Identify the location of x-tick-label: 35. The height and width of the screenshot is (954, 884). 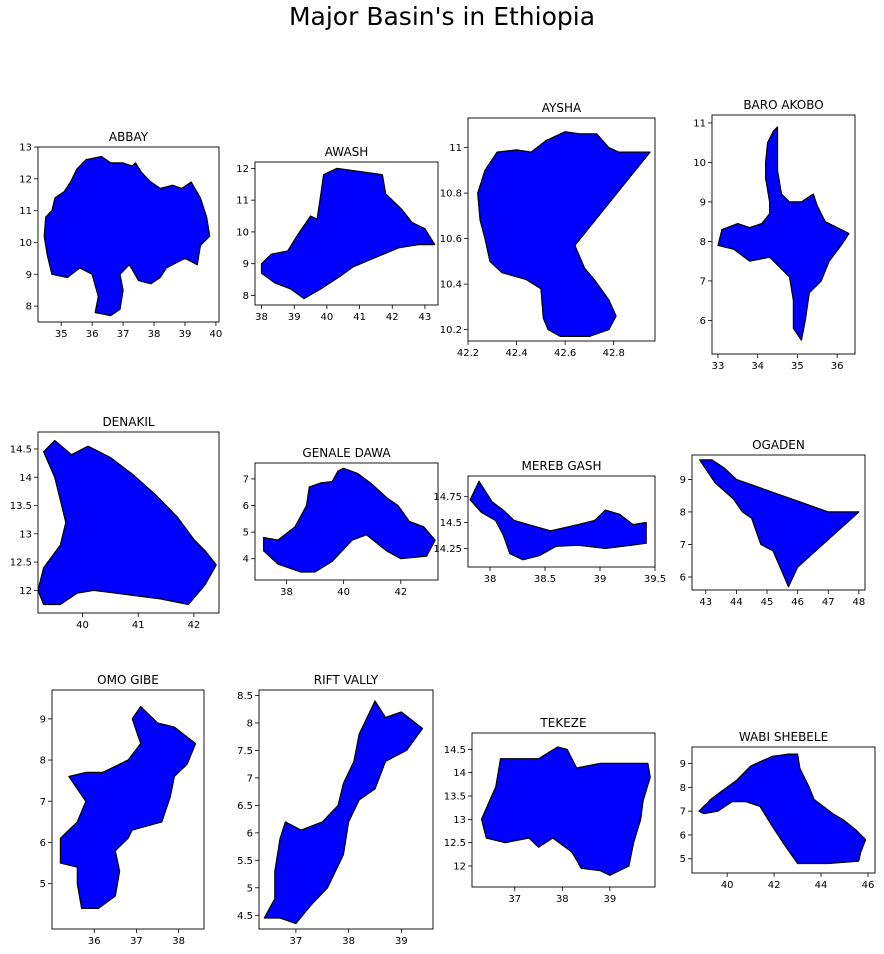
(61, 334).